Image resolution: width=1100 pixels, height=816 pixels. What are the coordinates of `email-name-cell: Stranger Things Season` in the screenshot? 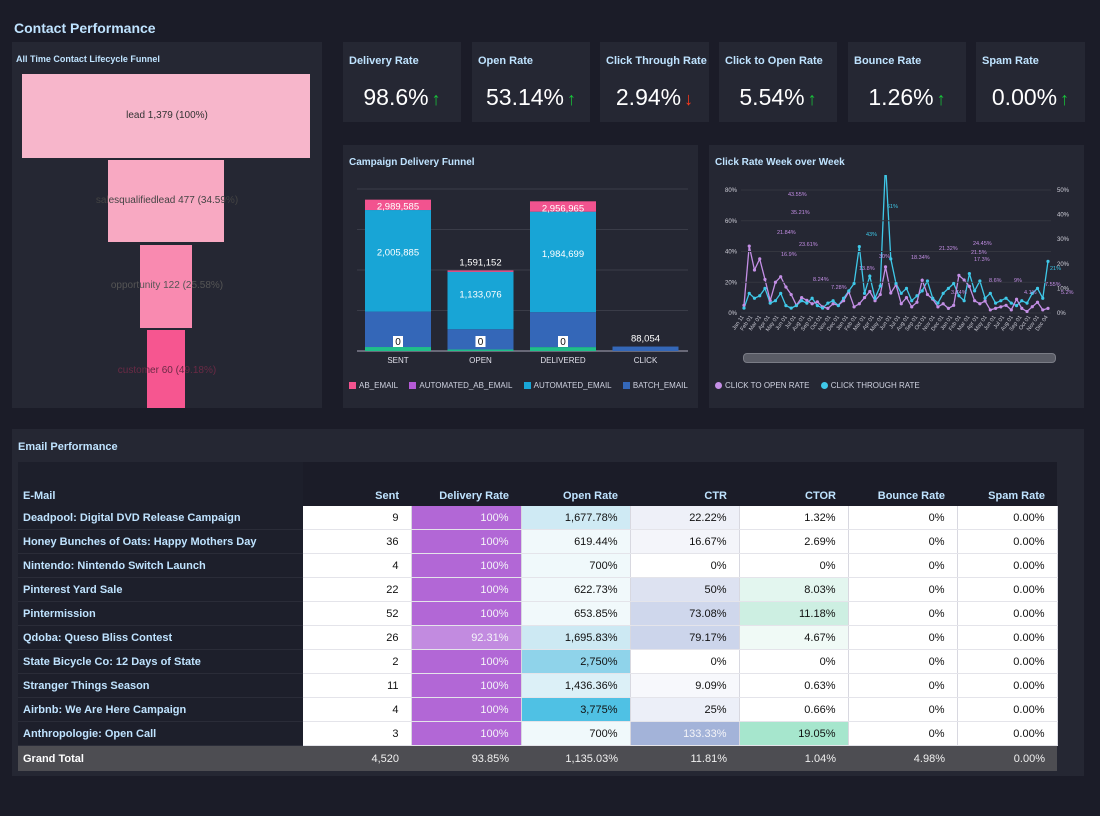 It's located at (160, 685).